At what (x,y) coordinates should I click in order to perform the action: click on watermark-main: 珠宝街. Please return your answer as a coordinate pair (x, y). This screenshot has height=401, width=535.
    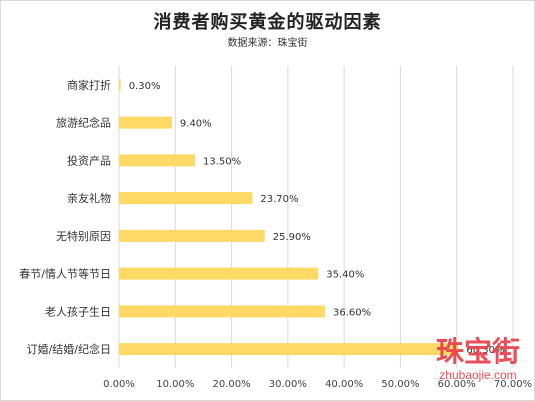
    Looking at the image, I should click on (477, 351).